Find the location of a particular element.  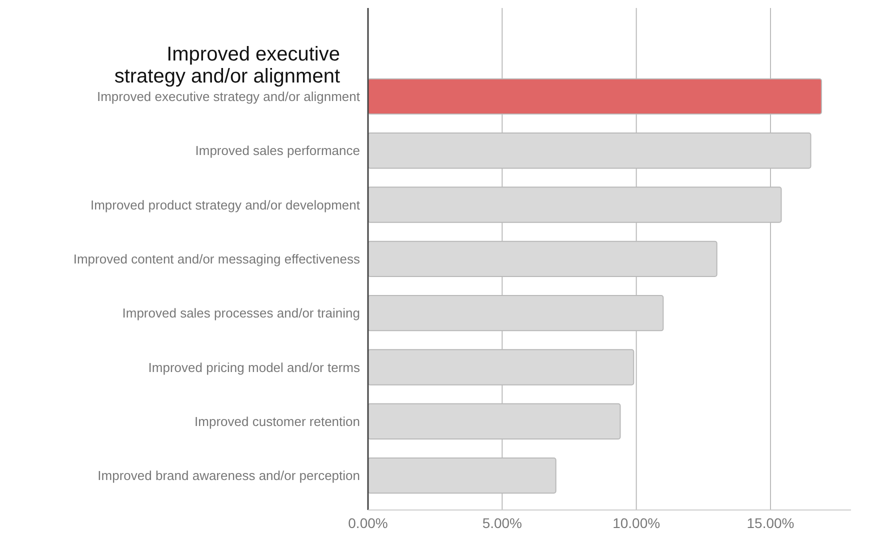

y-tick-label: Improved pricing model and/or terms is located at coordinates (254, 367).